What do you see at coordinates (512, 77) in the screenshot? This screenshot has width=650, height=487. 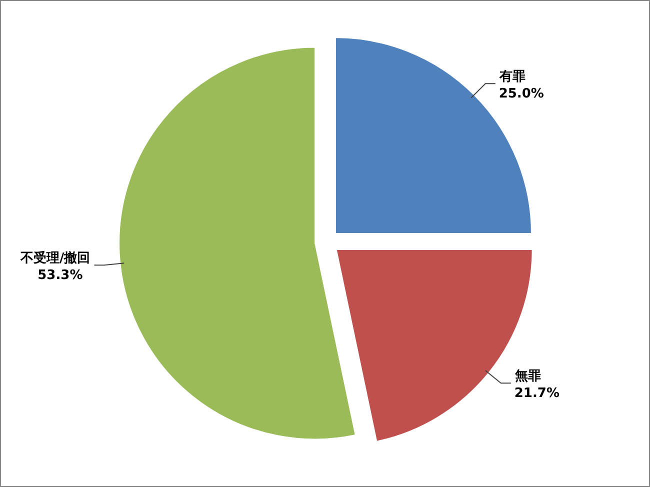 I see `slice-label: 有罪` at bounding box center [512, 77].